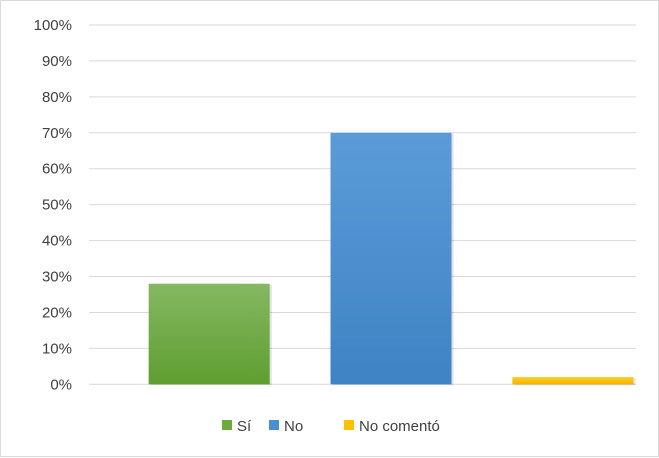  I want to click on y-tick-label: 50%, so click(57, 205).